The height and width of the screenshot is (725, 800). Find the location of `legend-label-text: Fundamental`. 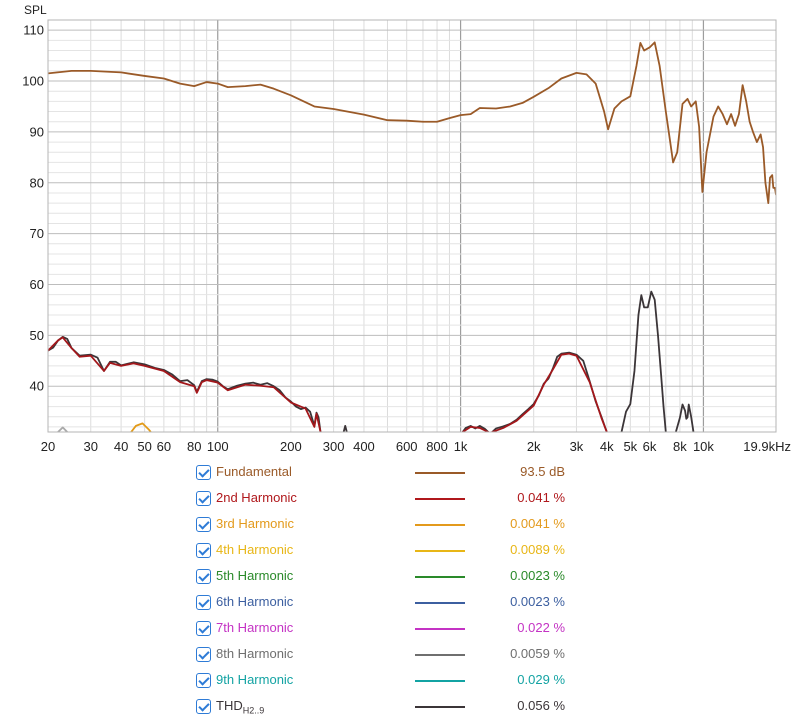

legend-label-text: Fundamental is located at coordinates (254, 471).